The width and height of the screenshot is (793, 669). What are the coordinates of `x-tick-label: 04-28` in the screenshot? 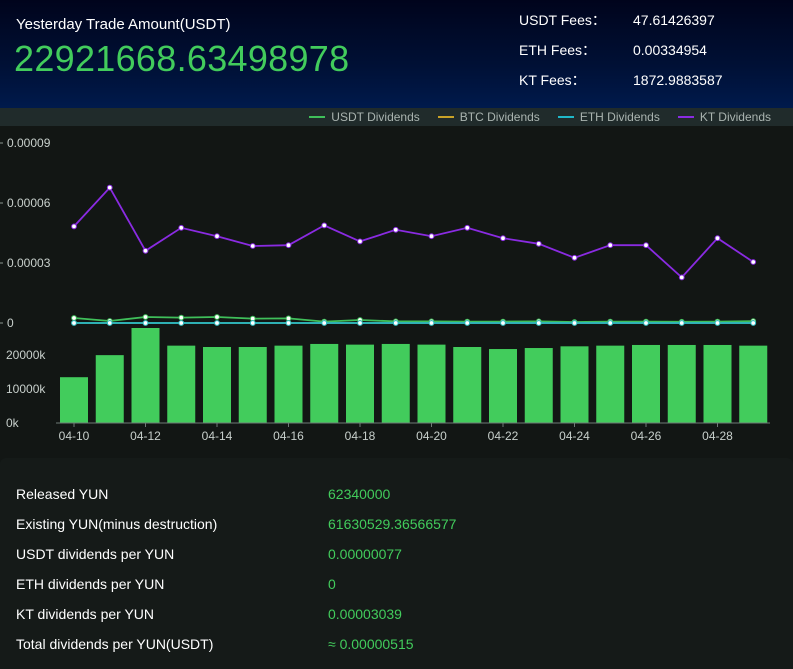 It's located at (717, 436).